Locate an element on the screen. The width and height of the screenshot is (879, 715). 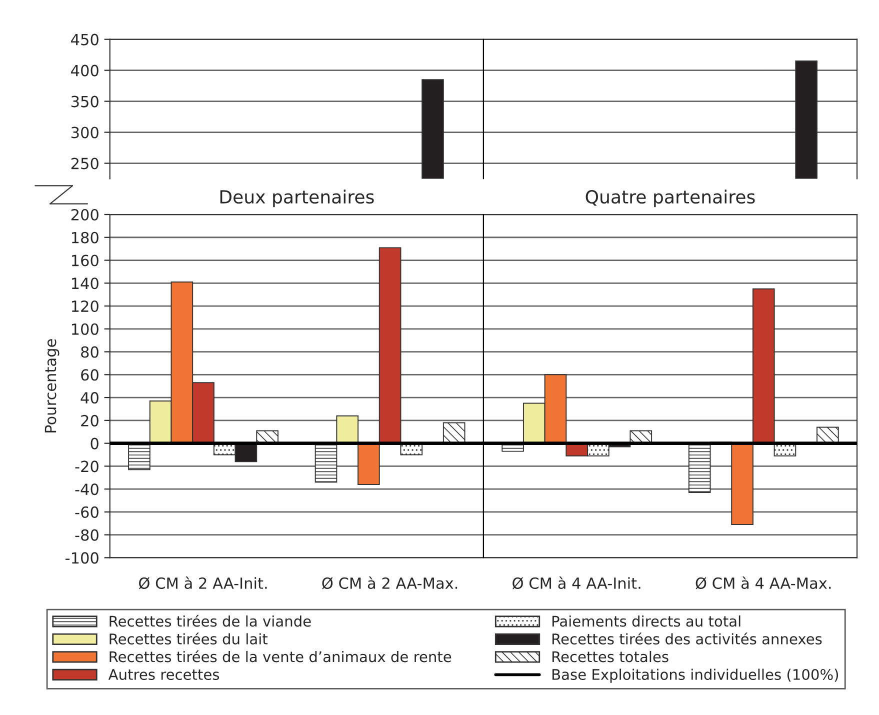
y-tick-label: 250 is located at coordinates (84, 164).